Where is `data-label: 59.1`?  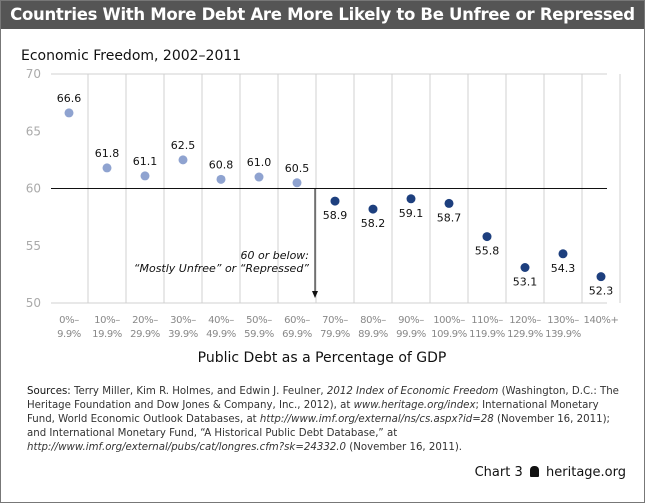 data-label: 59.1 is located at coordinates (411, 213).